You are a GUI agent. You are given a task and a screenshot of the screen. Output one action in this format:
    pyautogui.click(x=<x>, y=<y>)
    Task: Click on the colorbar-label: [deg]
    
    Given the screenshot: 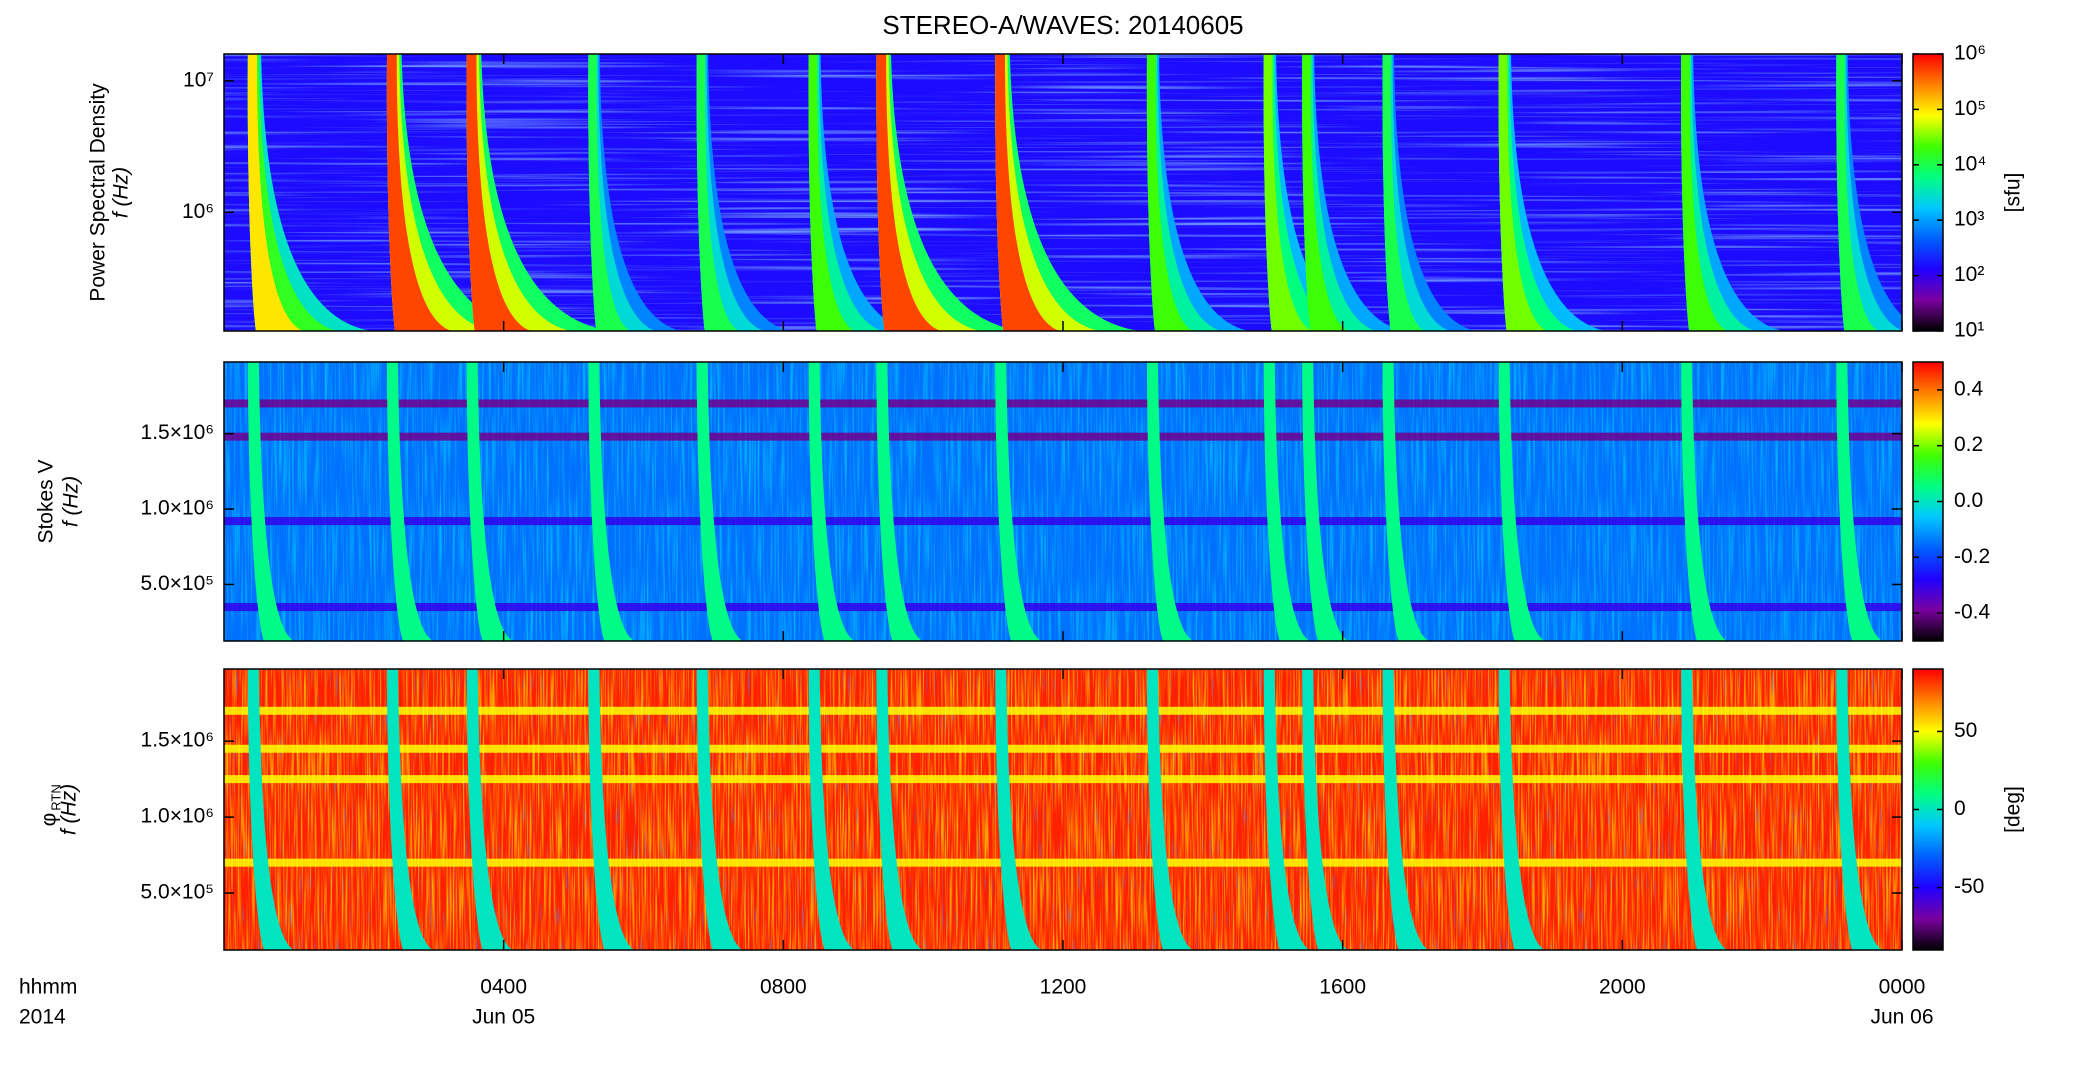 What is the action you would take?
    pyautogui.click(x=2013, y=809)
    